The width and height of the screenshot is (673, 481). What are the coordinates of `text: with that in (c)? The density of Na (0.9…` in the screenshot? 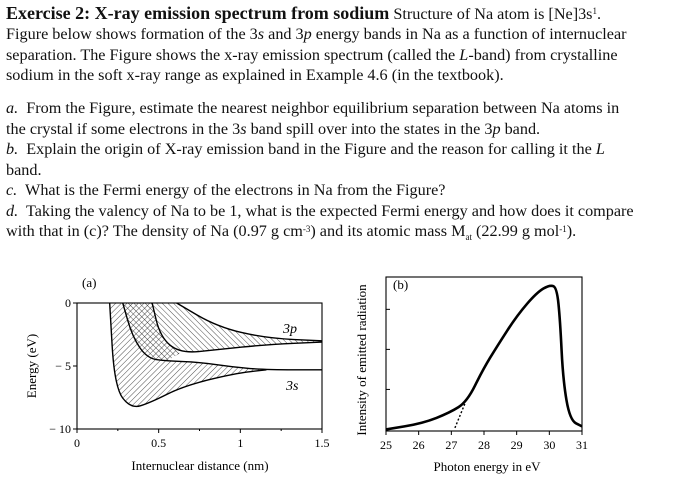 It's located at (154, 231).